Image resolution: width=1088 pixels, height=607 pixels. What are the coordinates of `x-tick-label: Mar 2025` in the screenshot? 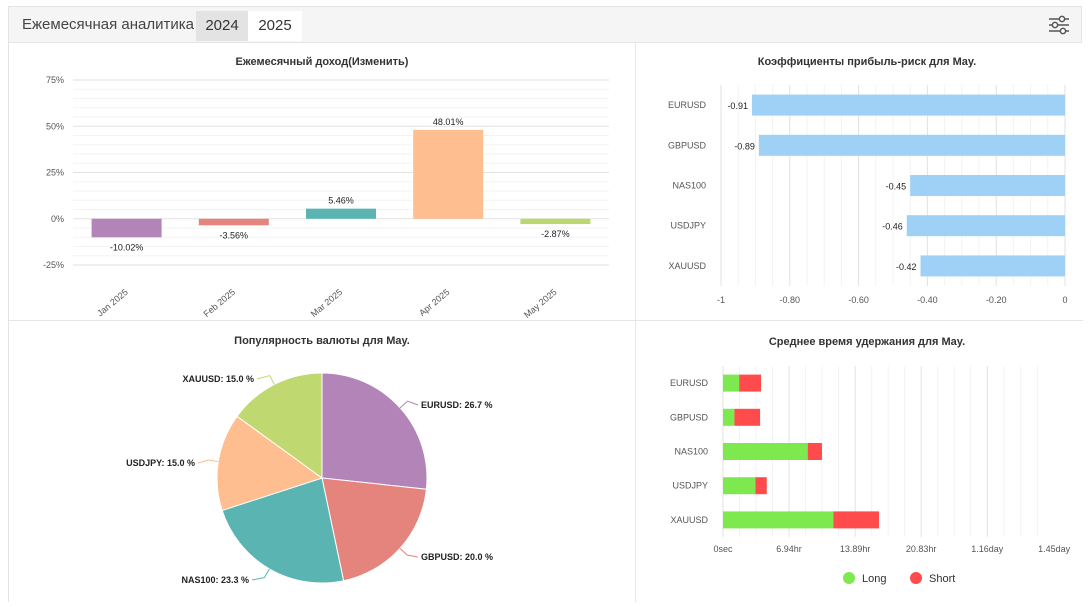 It's located at (327, 303).